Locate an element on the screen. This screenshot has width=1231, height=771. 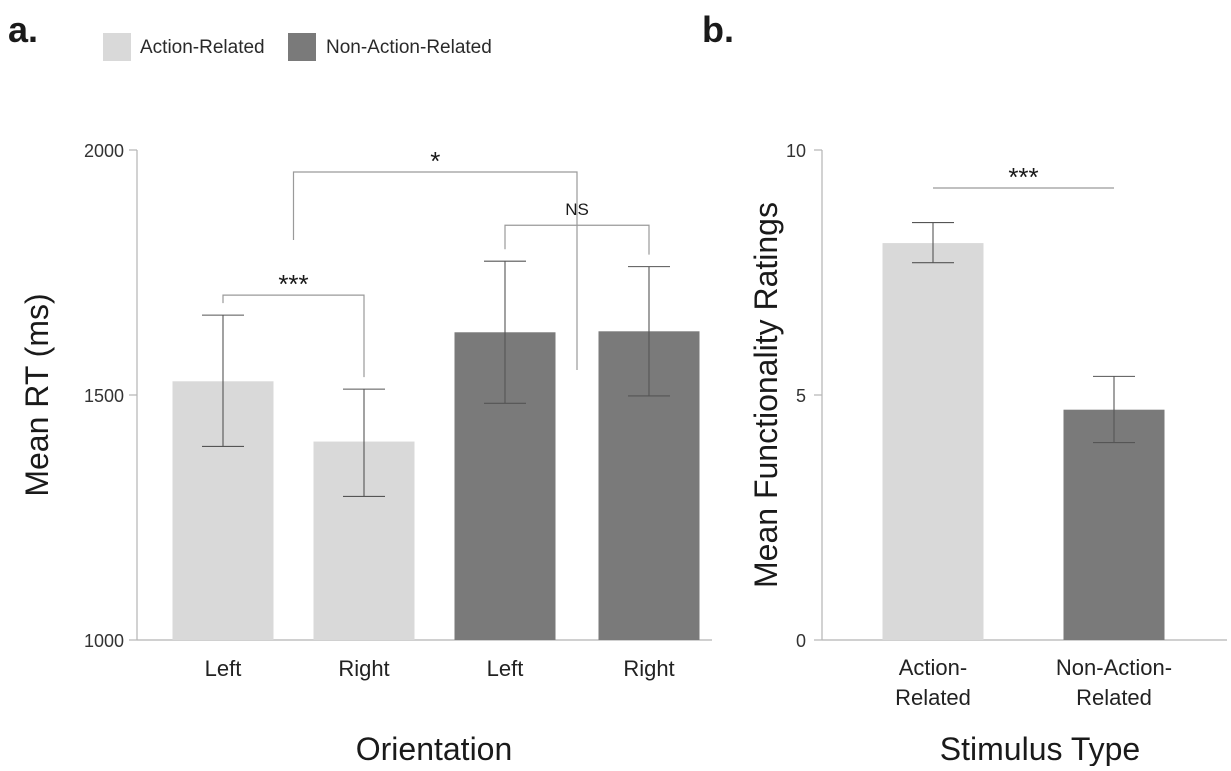
x-tick-label: Action- is located at coordinates (933, 667).